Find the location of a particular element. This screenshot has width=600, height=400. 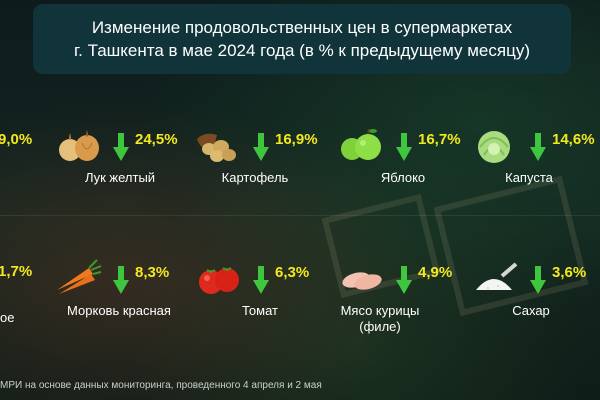

product-item: 6,3% Томат is located at coordinates (255, 303).